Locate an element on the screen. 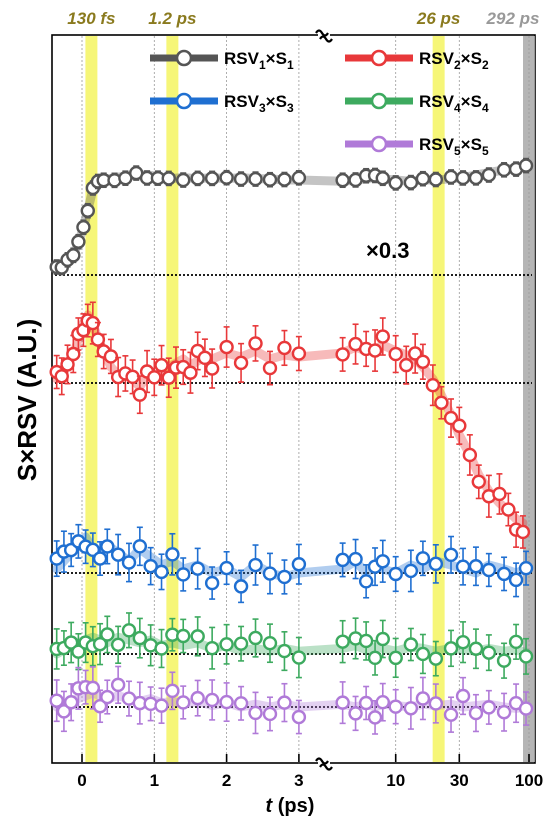 This screenshot has height=823, width=548. legend-label: RSV2×S2 is located at coordinates (454, 60).